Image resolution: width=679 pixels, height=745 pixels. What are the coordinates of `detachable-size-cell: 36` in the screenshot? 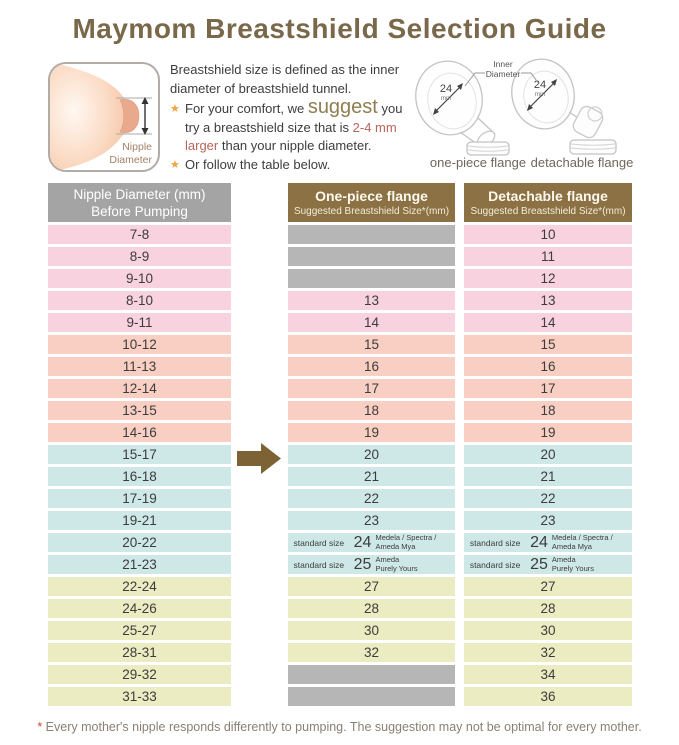 It's located at (548, 696).